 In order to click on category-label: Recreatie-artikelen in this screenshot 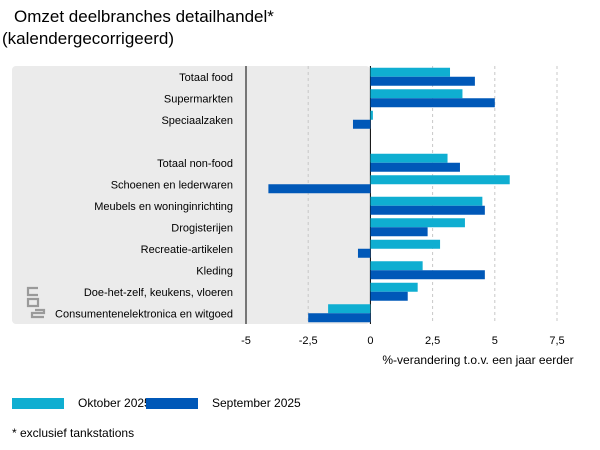, I will do `click(187, 250)`.